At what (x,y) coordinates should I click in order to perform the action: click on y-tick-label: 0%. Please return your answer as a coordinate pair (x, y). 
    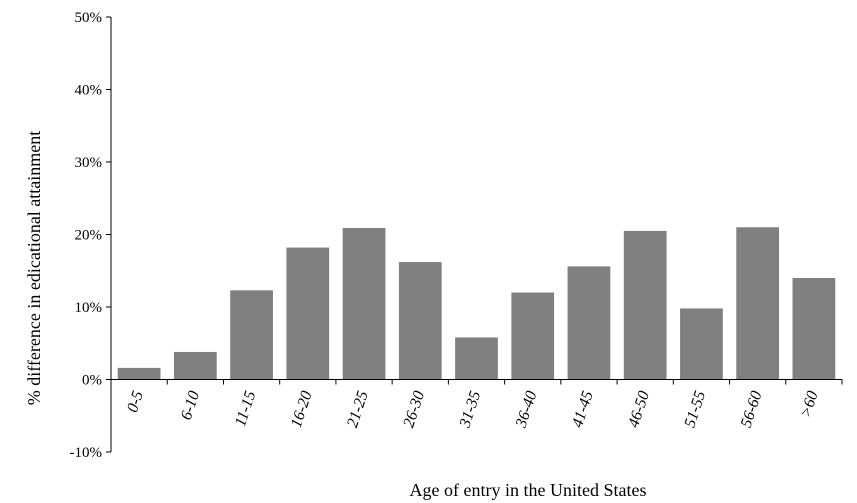
    Looking at the image, I should click on (92, 381).